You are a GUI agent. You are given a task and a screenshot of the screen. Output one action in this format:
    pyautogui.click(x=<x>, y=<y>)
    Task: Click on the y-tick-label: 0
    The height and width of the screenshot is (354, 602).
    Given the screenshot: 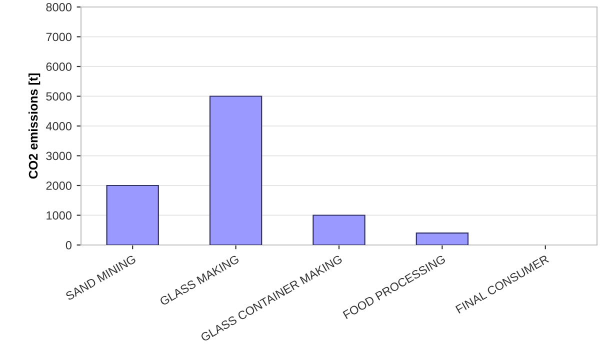 What is the action you would take?
    pyautogui.click(x=69, y=245)
    